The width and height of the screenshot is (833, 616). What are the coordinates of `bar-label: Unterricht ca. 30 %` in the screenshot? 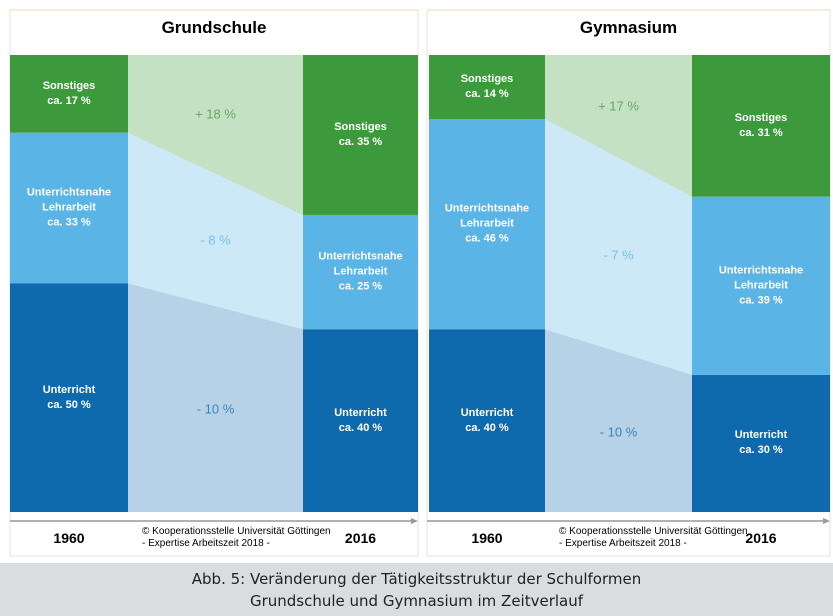 It's located at (761, 443).